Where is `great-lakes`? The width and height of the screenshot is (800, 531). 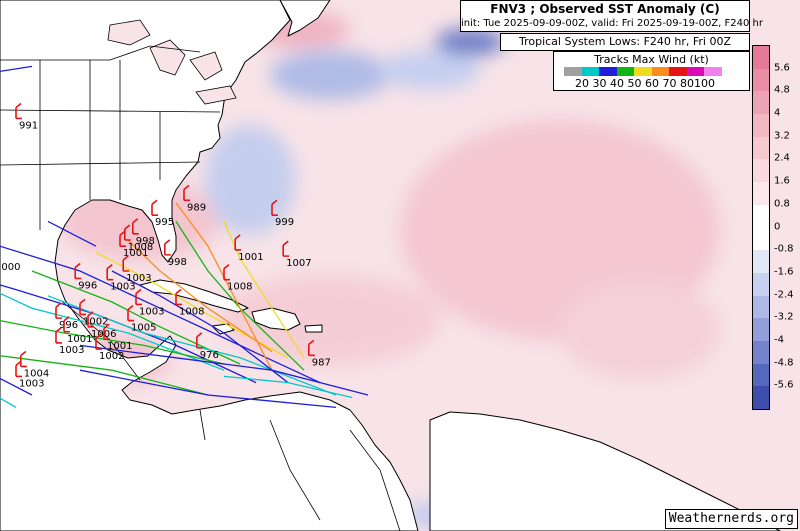
great-lakes is located at coordinates (172, 62).